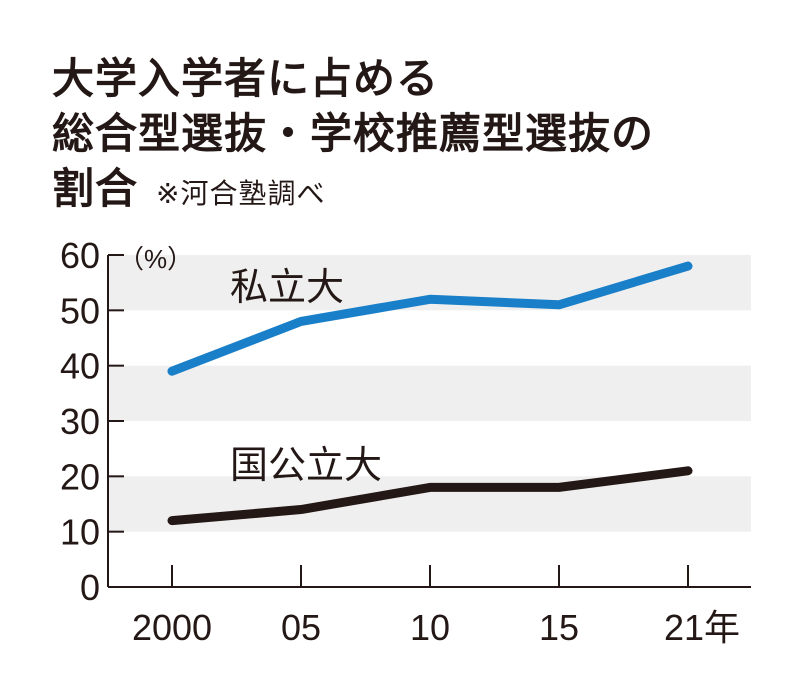 The width and height of the screenshot is (800, 687). I want to click on y-tick-label: 10, so click(80, 532).